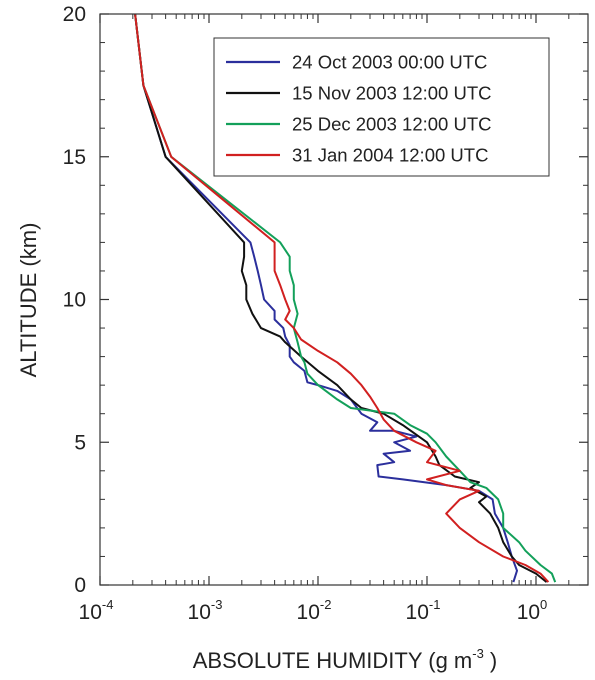  I want to click on x-tick-label: 10⁻², so click(314, 610).